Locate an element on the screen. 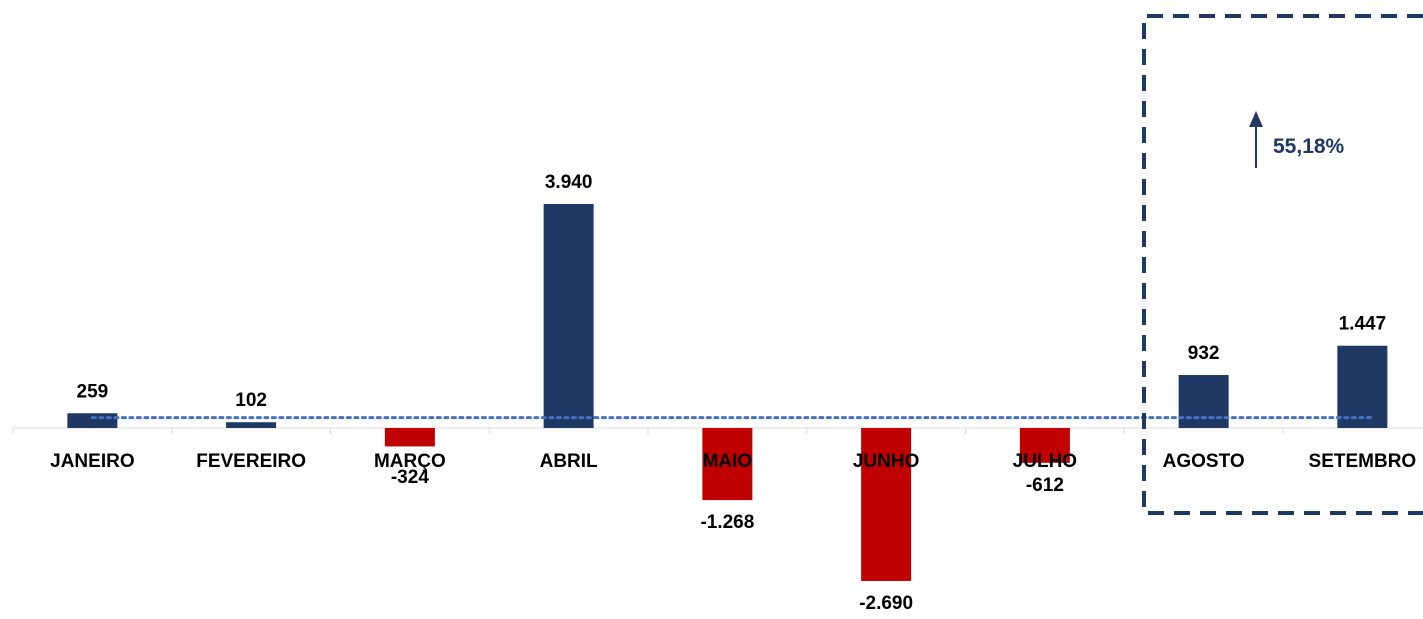  data-label: 1.447 is located at coordinates (1363, 324).